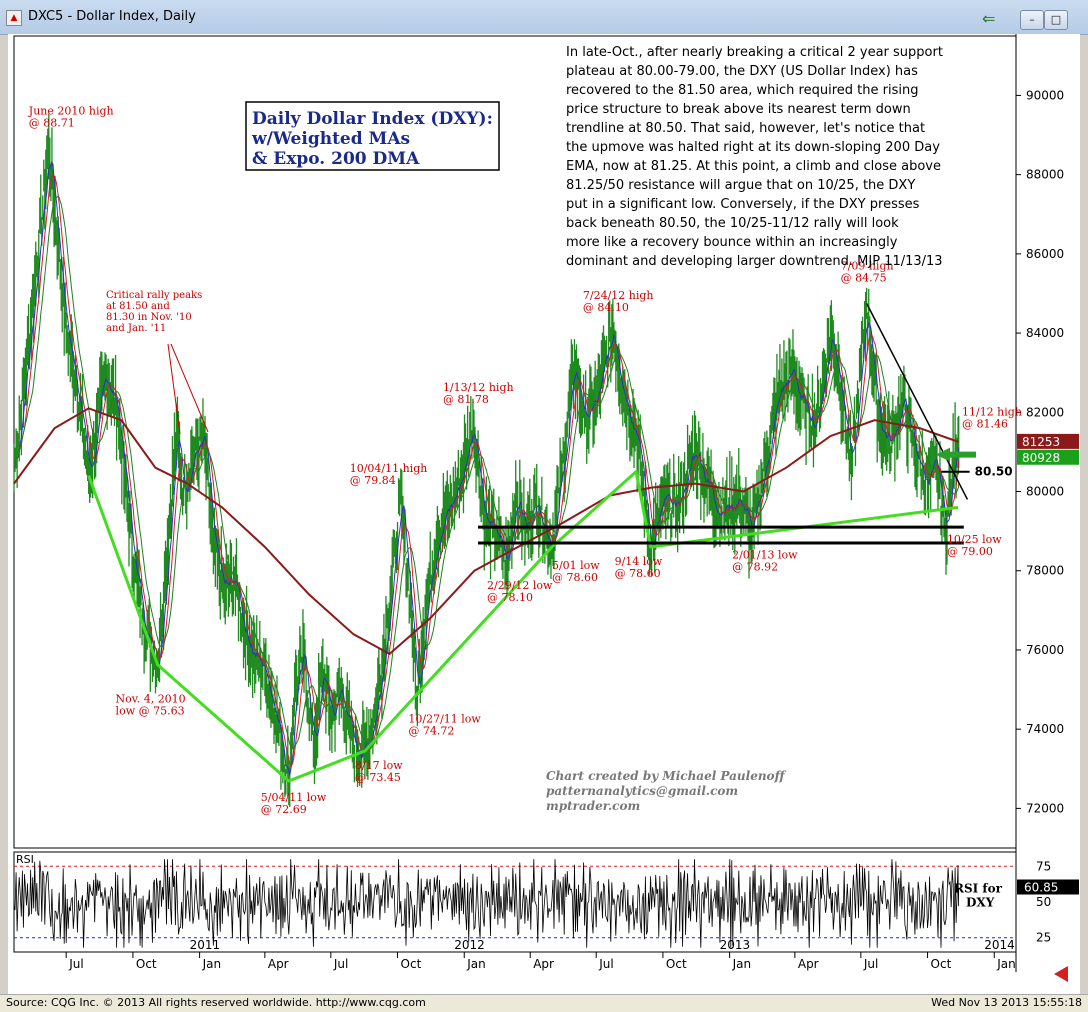  Describe the element at coordinates (478, 387) in the screenshot. I see `annotation-label: 1/13/12 high` at that location.